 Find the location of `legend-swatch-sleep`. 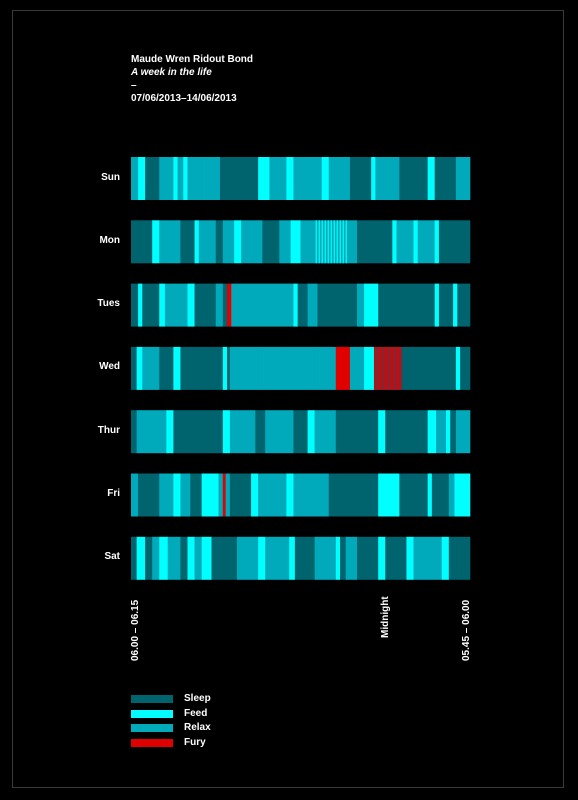

legend-swatch-sleep is located at coordinates (152, 699).